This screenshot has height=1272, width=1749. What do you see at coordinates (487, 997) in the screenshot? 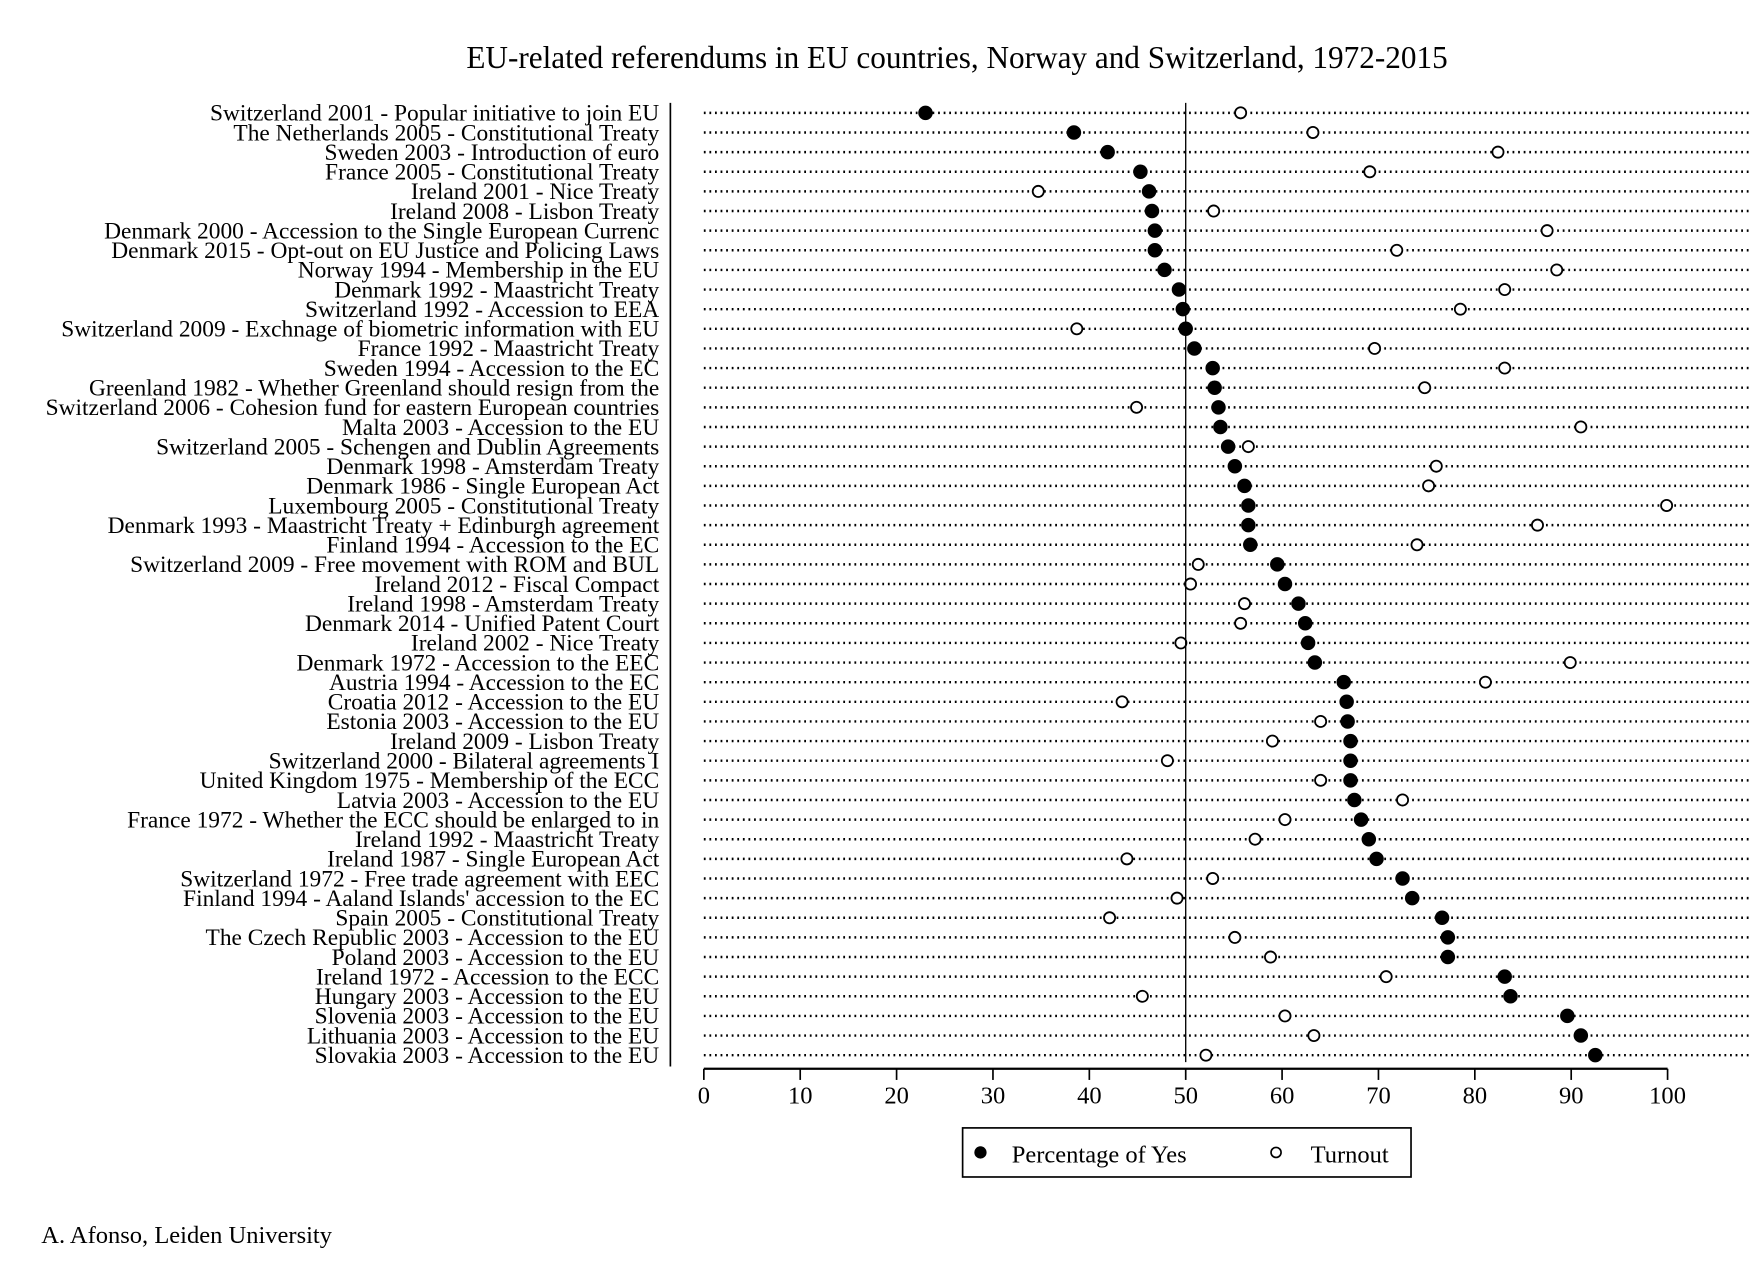
I see `row-label: Hungary 2003 - Accession to the EU` at bounding box center [487, 997].